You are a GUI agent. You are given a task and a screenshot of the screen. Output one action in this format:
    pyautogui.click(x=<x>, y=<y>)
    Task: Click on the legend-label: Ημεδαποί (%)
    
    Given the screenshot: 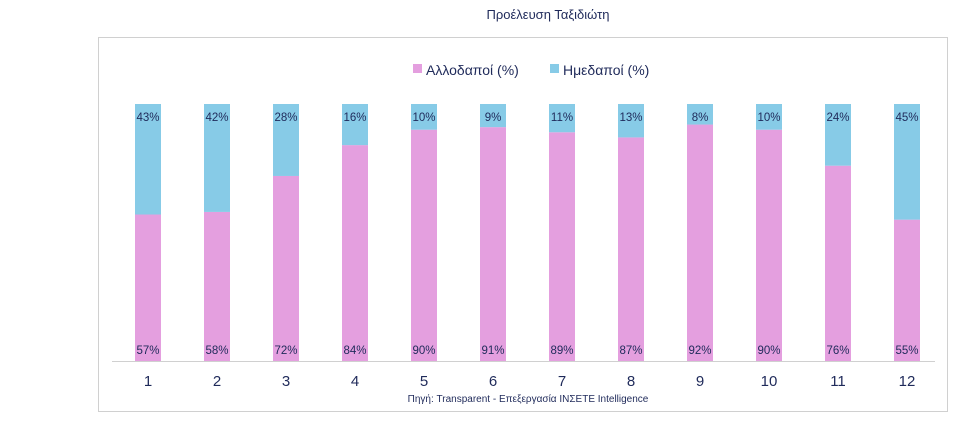 What is the action you would take?
    pyautogui.click(x=606, y=70)
    